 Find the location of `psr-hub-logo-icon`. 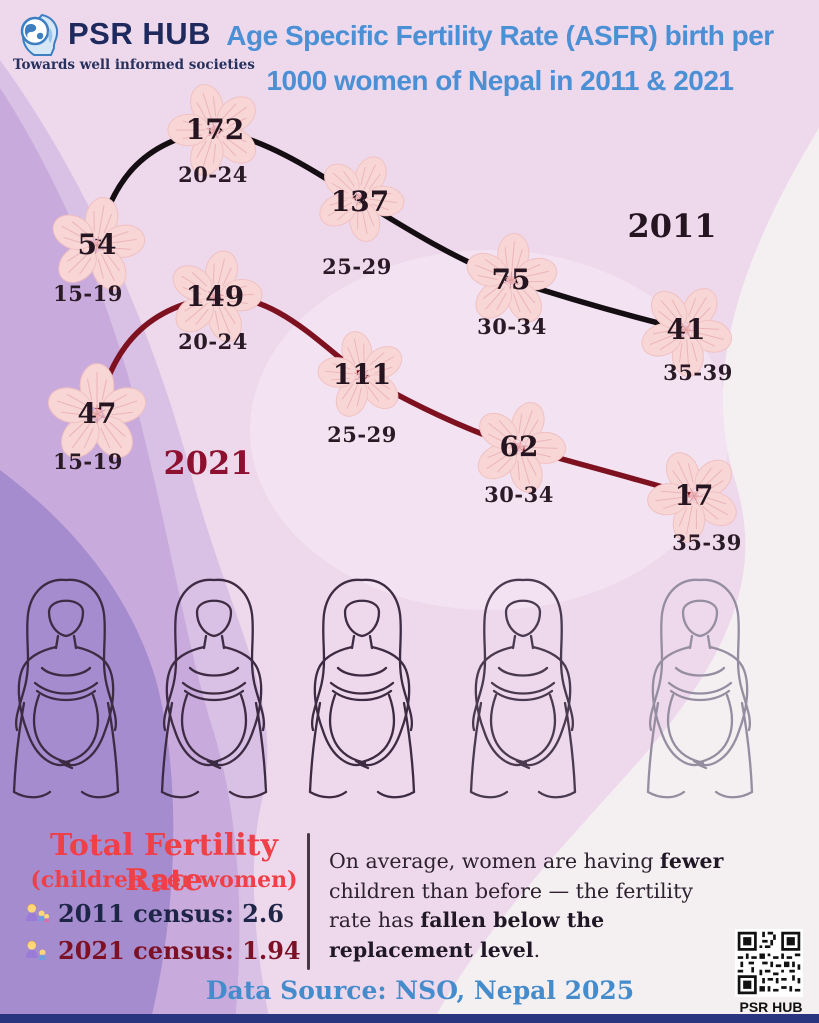

psr-hub-logo-icon is located at coordinates (39, 34).